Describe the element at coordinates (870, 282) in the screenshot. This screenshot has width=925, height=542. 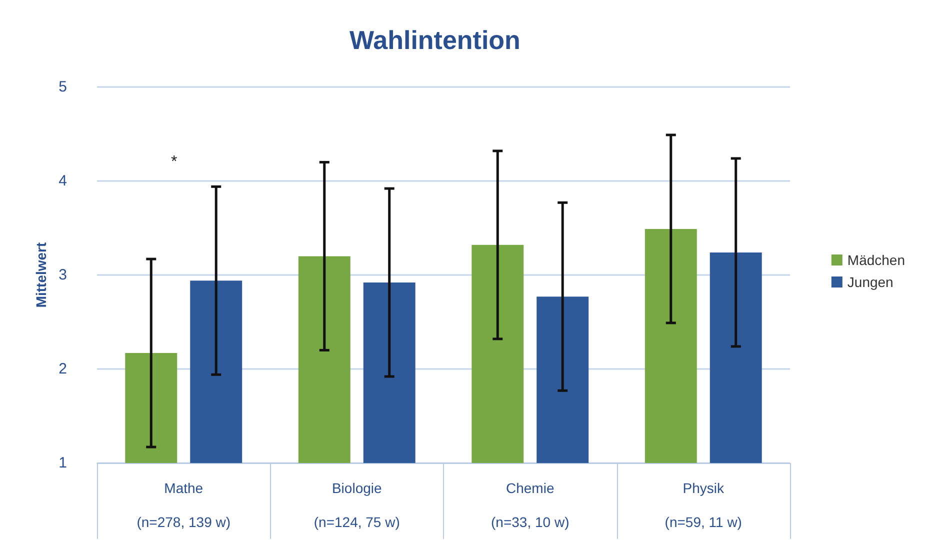
I see `legend-label: Jungen` at that location.